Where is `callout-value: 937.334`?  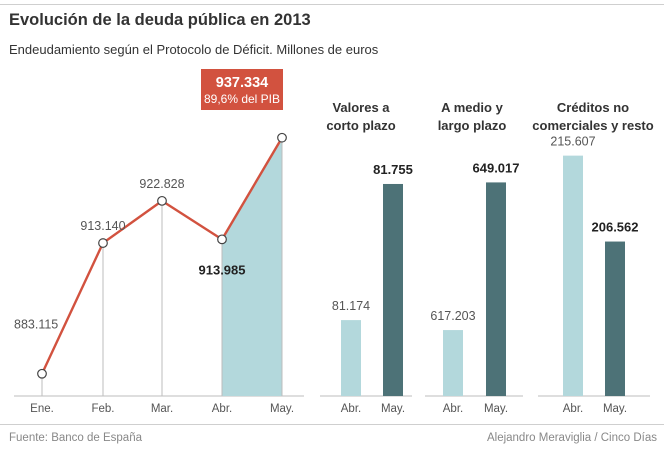
callout-value: 937.334 is located at coordinates (242, 83).